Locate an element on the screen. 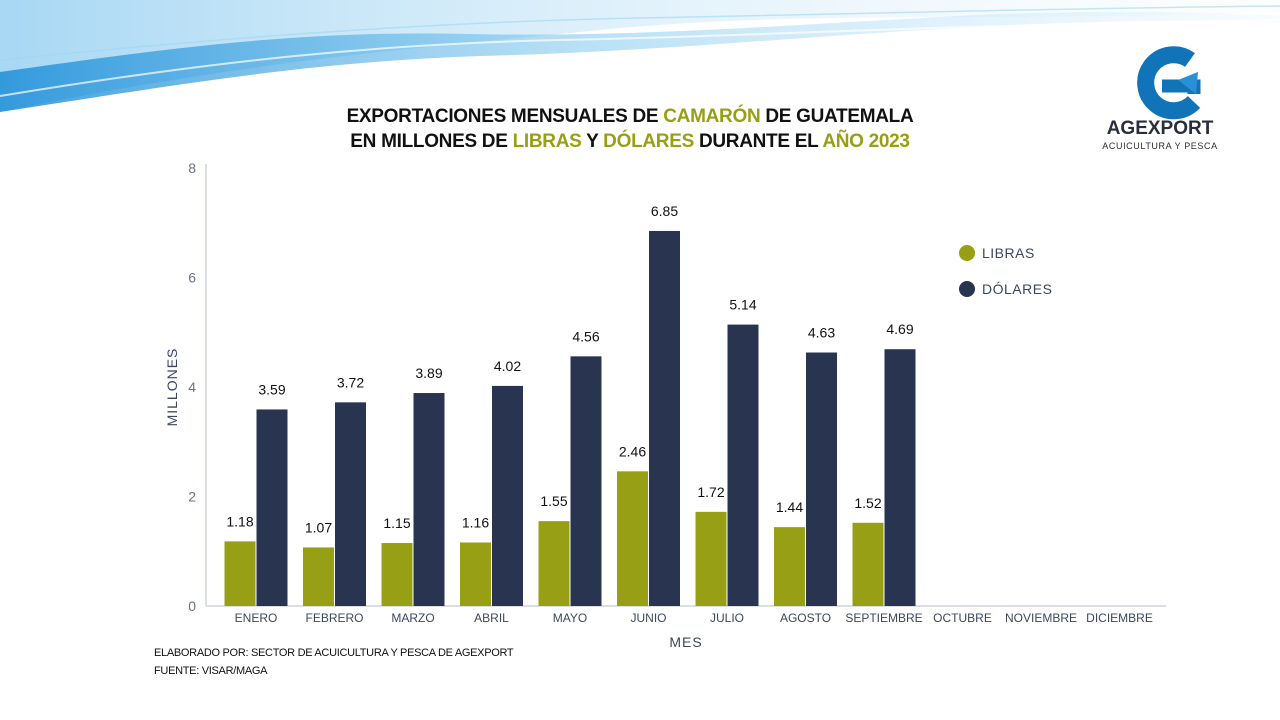  title-segment: DE GUATEMALA is located at coordinates (837, 116).